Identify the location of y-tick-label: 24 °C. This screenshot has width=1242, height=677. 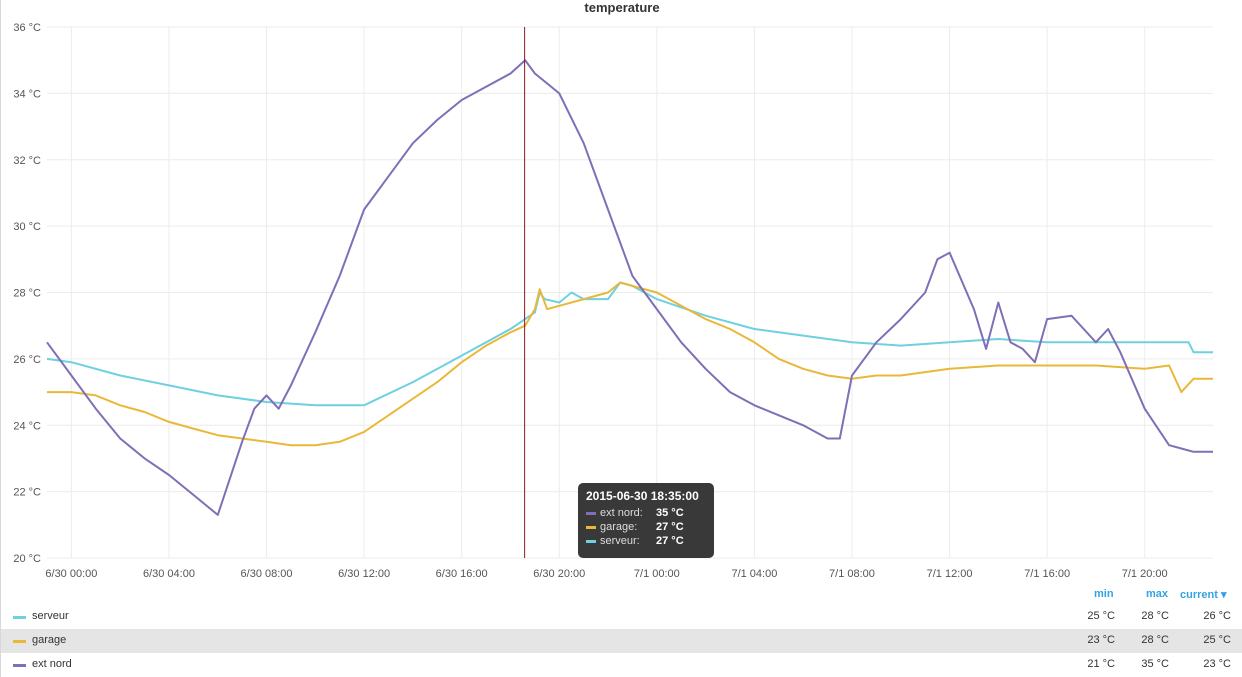
(27, 426).